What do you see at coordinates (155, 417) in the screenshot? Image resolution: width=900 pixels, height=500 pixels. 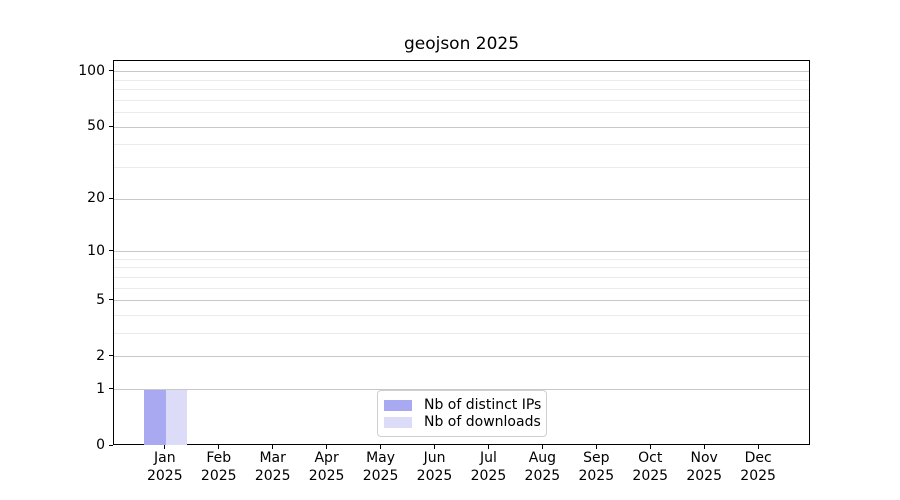 I see `bar-nb-of-distinct-ips` at bounding box center [155, 417].